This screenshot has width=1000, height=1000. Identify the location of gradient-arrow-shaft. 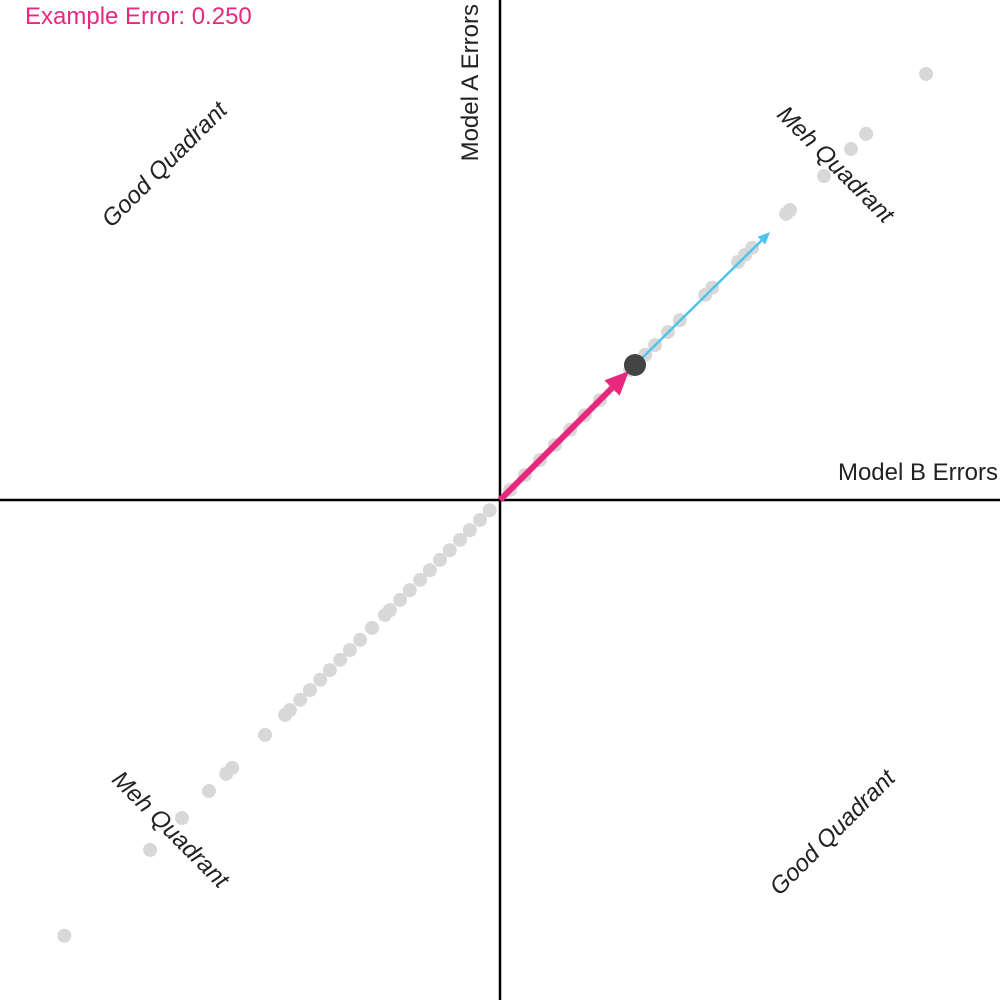
(698, 302).